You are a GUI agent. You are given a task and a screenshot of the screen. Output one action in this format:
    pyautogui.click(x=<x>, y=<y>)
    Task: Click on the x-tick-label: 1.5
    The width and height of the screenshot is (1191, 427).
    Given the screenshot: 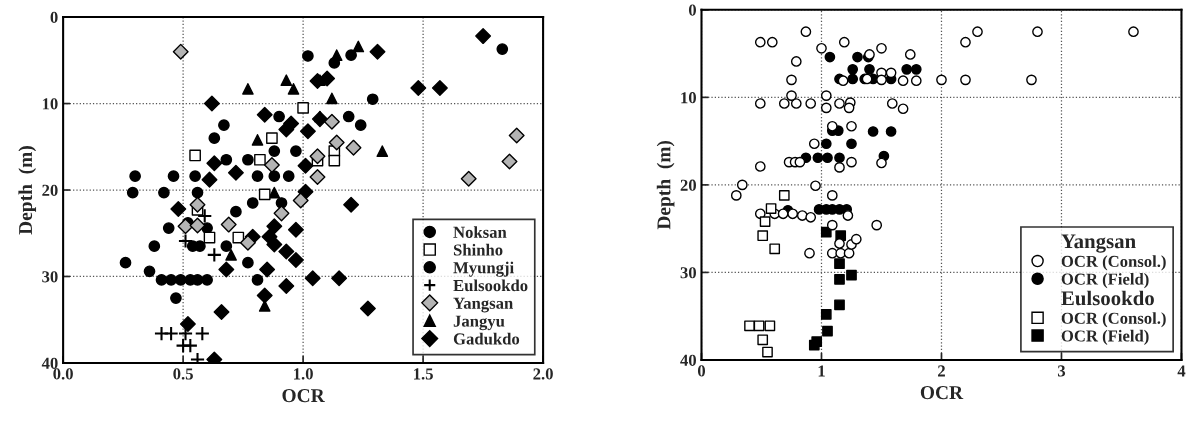 What is the action you would take?
    pyautogui.click(x=423, y=374)
    